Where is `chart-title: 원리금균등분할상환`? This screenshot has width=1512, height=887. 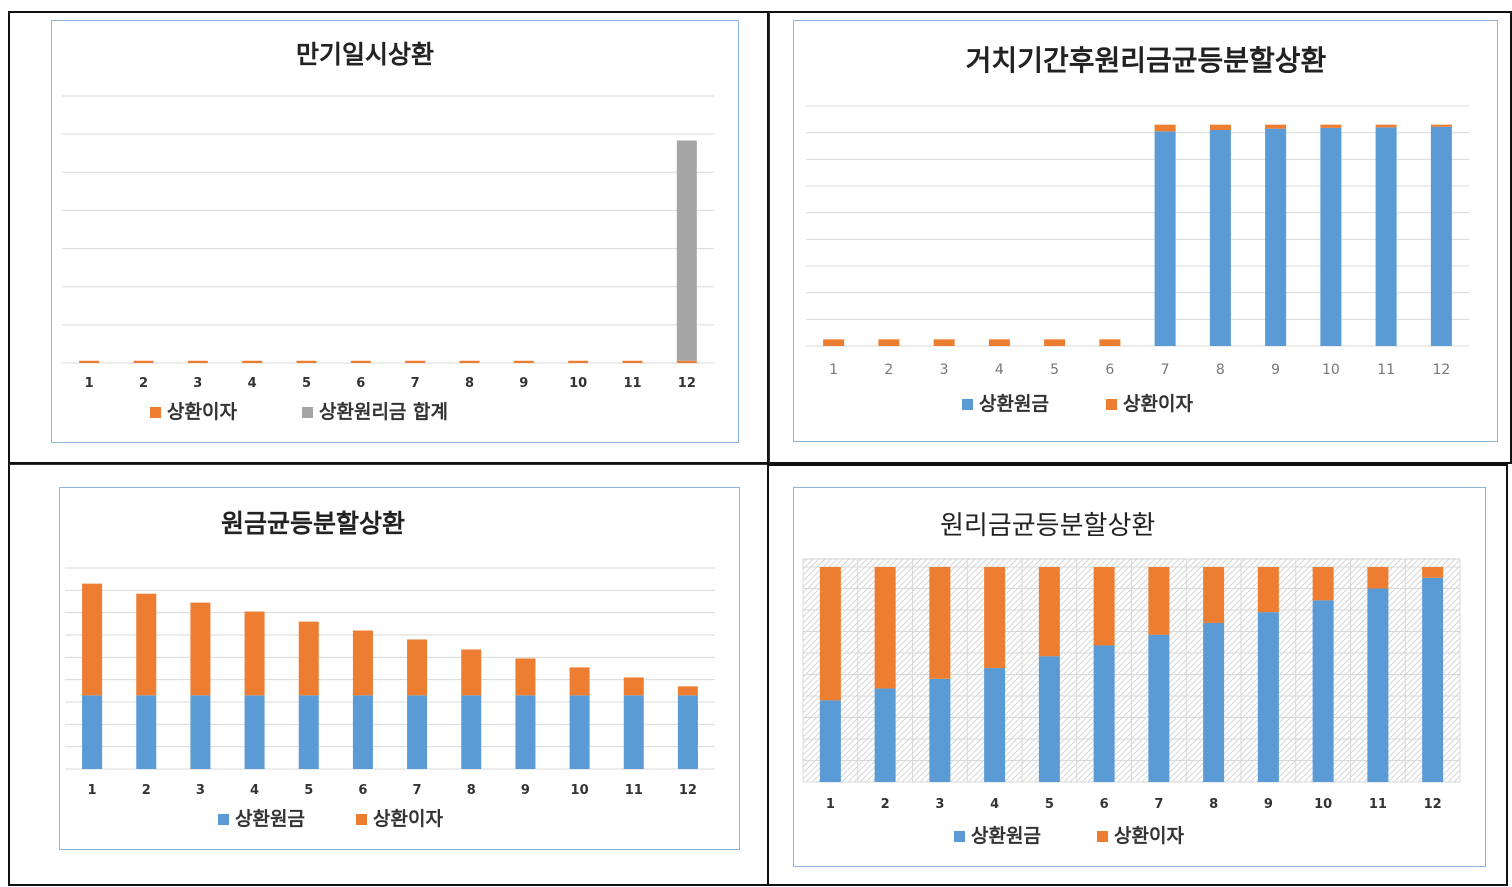 chart-title: 원리금균등분할상환 is located at coordinates (1047, 526).